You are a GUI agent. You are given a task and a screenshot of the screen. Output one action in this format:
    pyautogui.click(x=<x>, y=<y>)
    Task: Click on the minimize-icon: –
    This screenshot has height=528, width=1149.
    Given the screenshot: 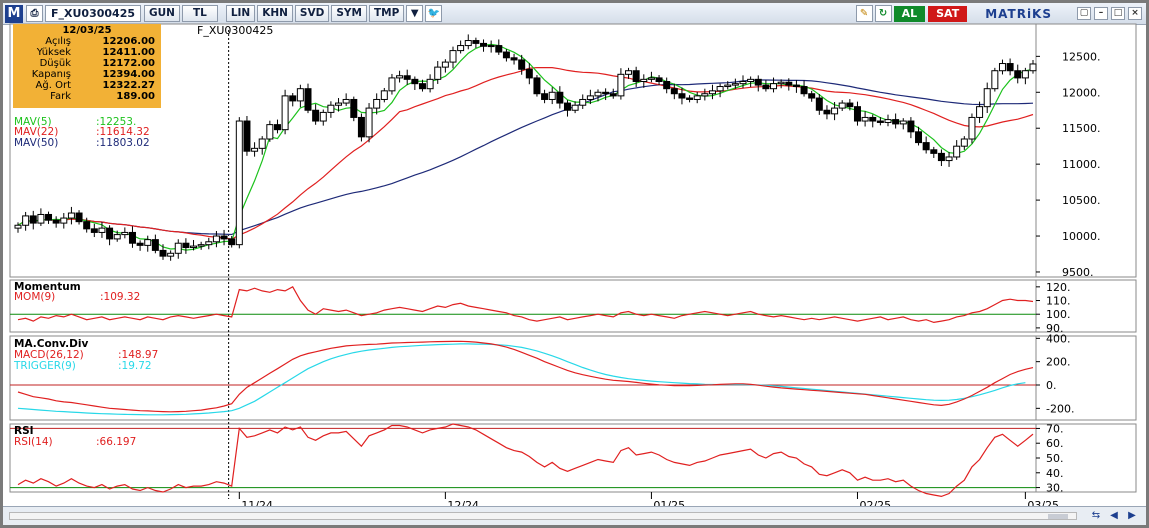 What is the action you would take?
    pyautogui.click(x=1101, y=13)
    